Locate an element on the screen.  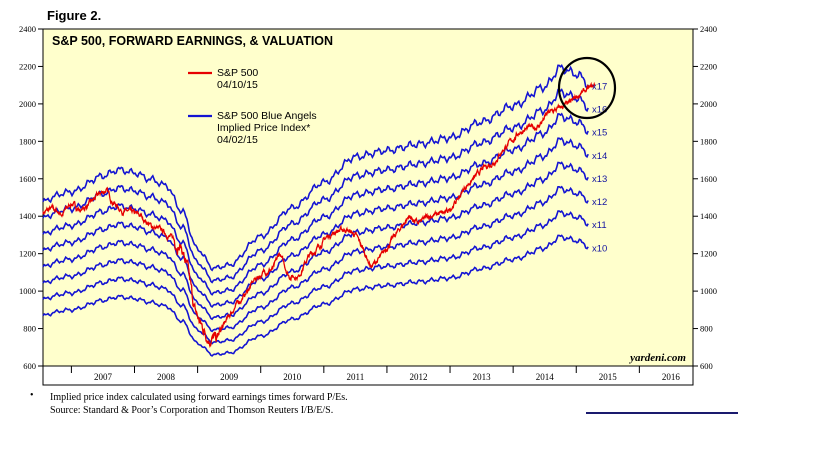
y-tick-label-left: 1400 is located at coordinates (27, 216).